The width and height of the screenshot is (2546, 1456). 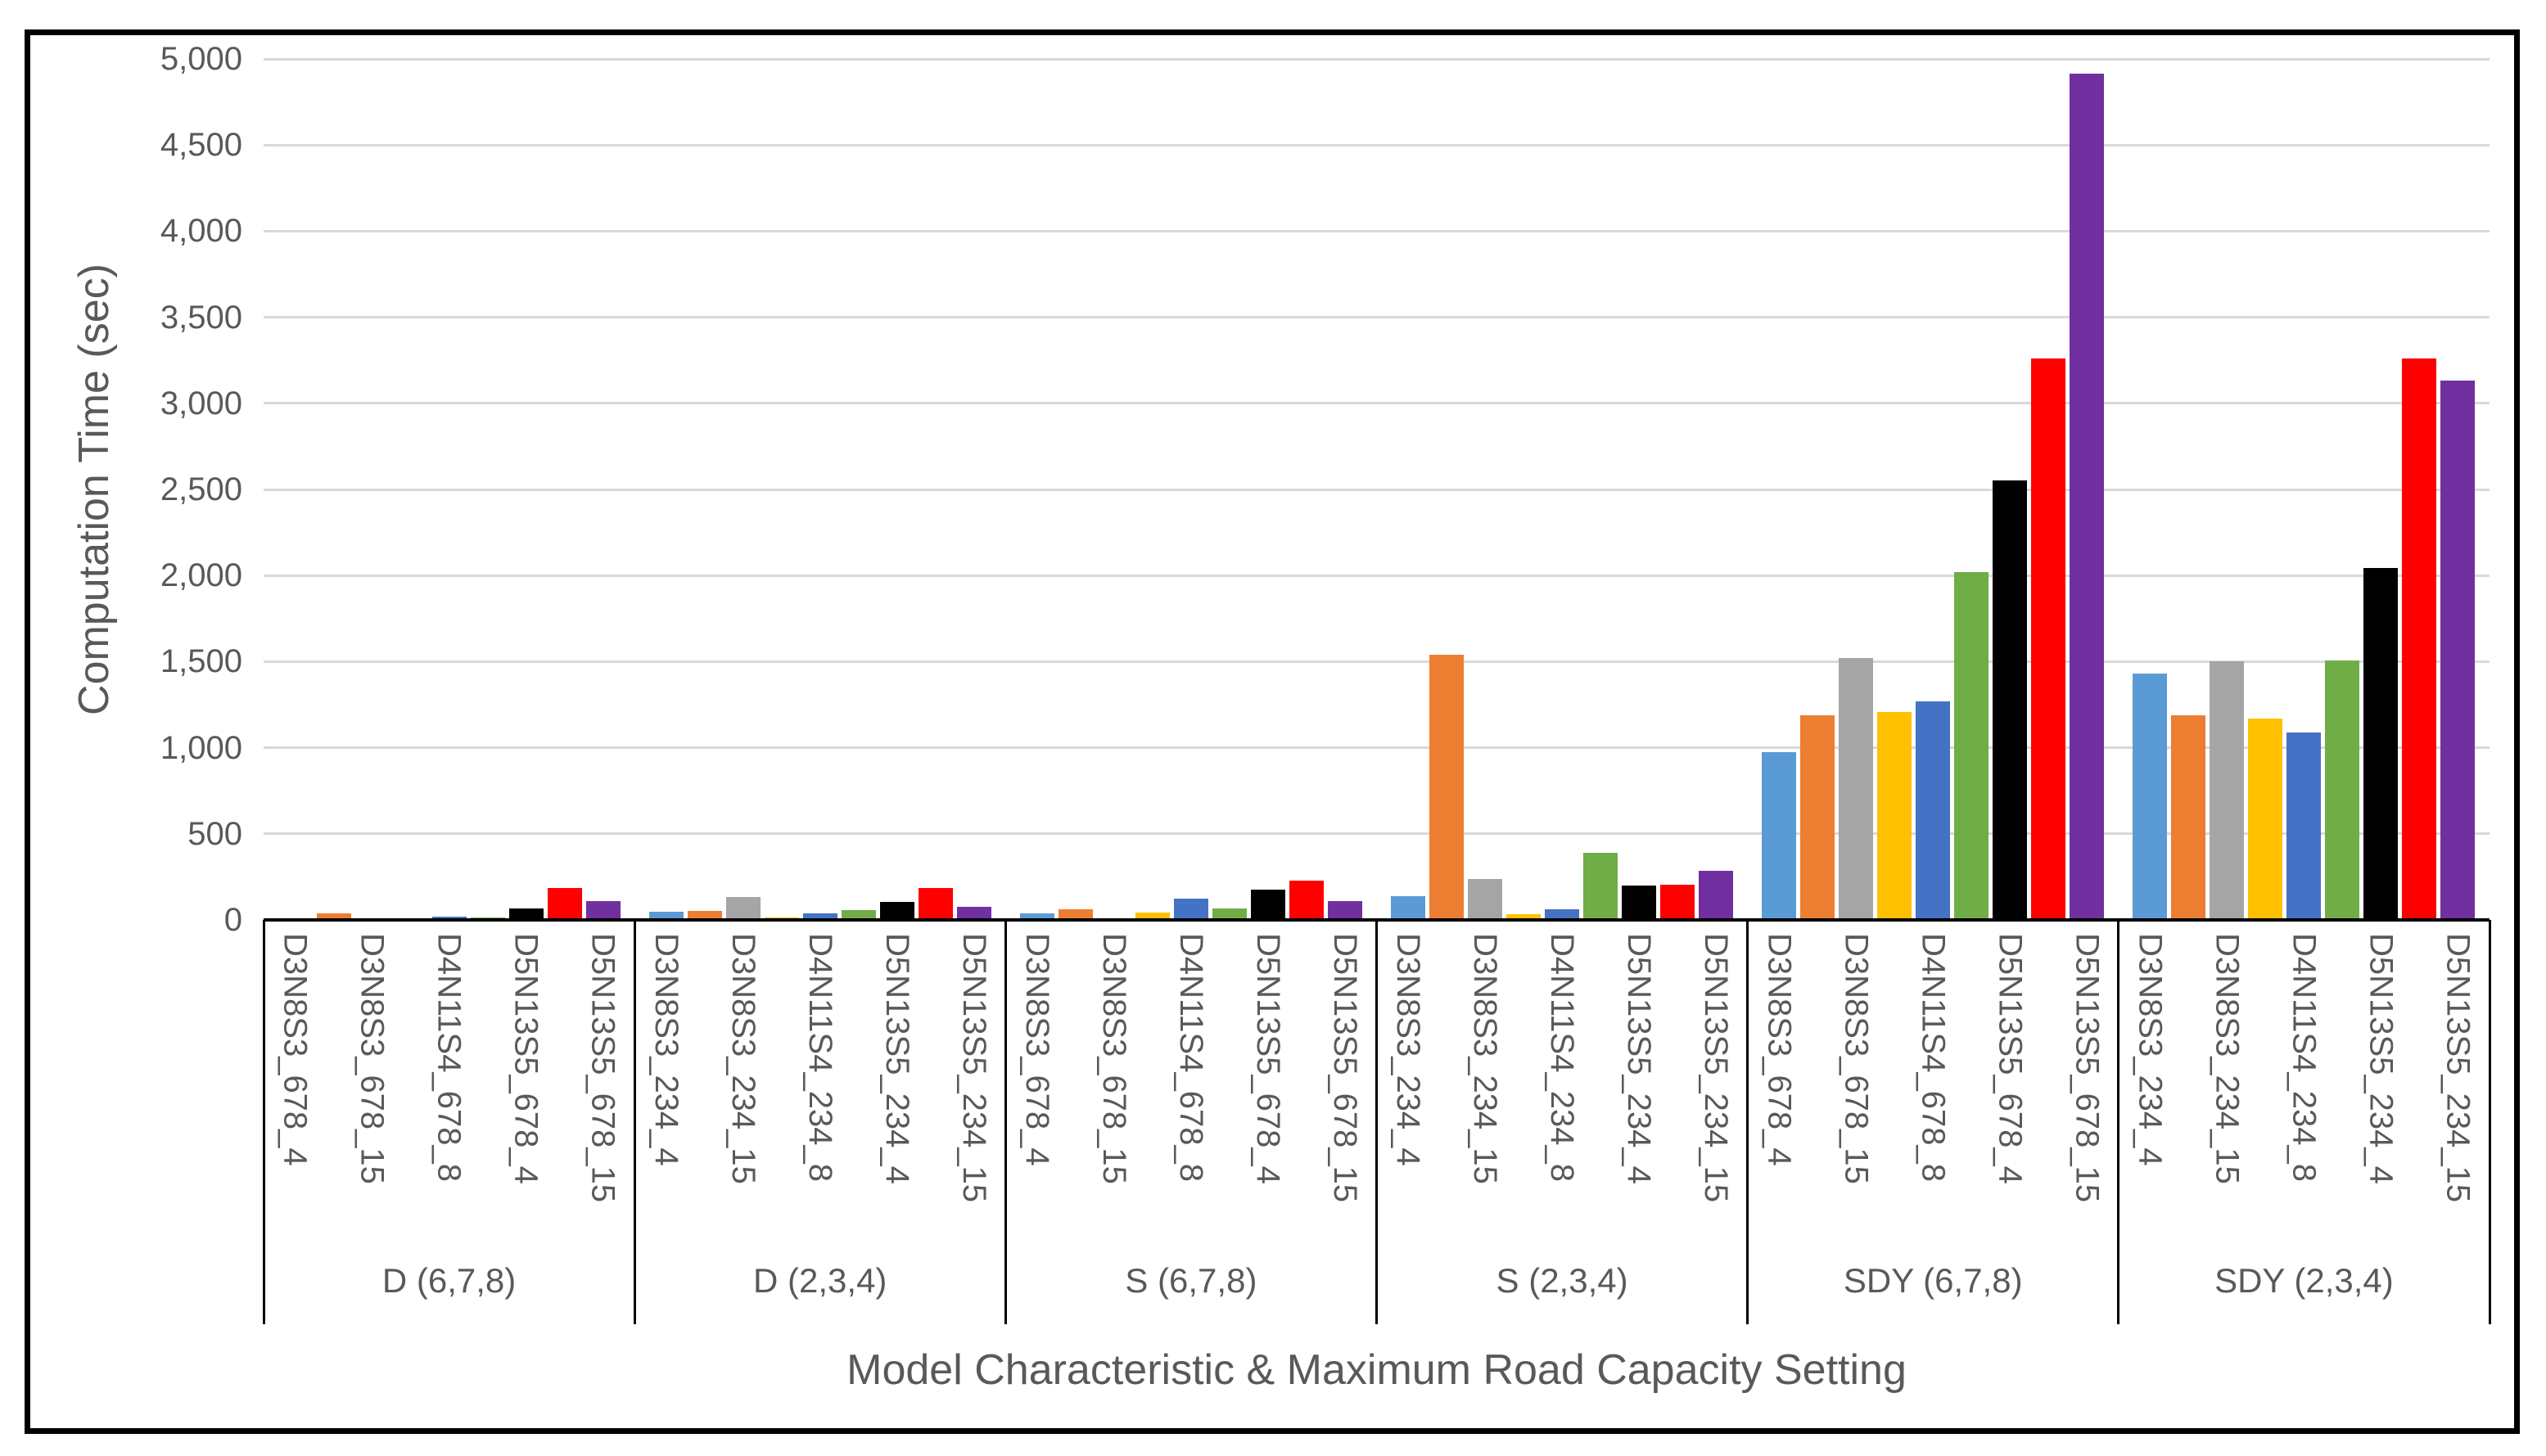 I want to click on bar-S (2,3,4)-1, so click(x=1447, y=787).